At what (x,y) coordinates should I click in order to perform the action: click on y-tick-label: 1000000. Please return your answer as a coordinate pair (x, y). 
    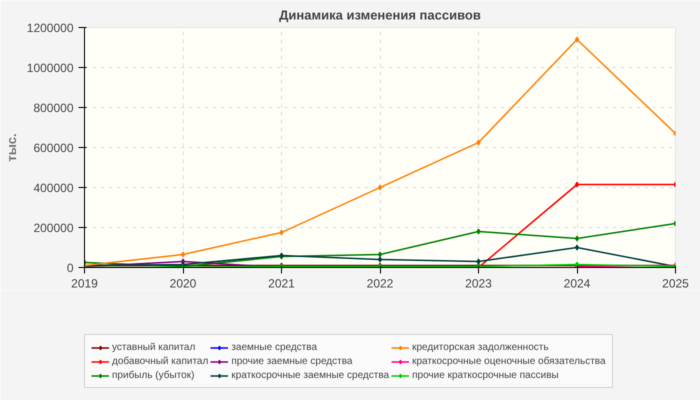
    Looking at the image, I should click on (50, 68).